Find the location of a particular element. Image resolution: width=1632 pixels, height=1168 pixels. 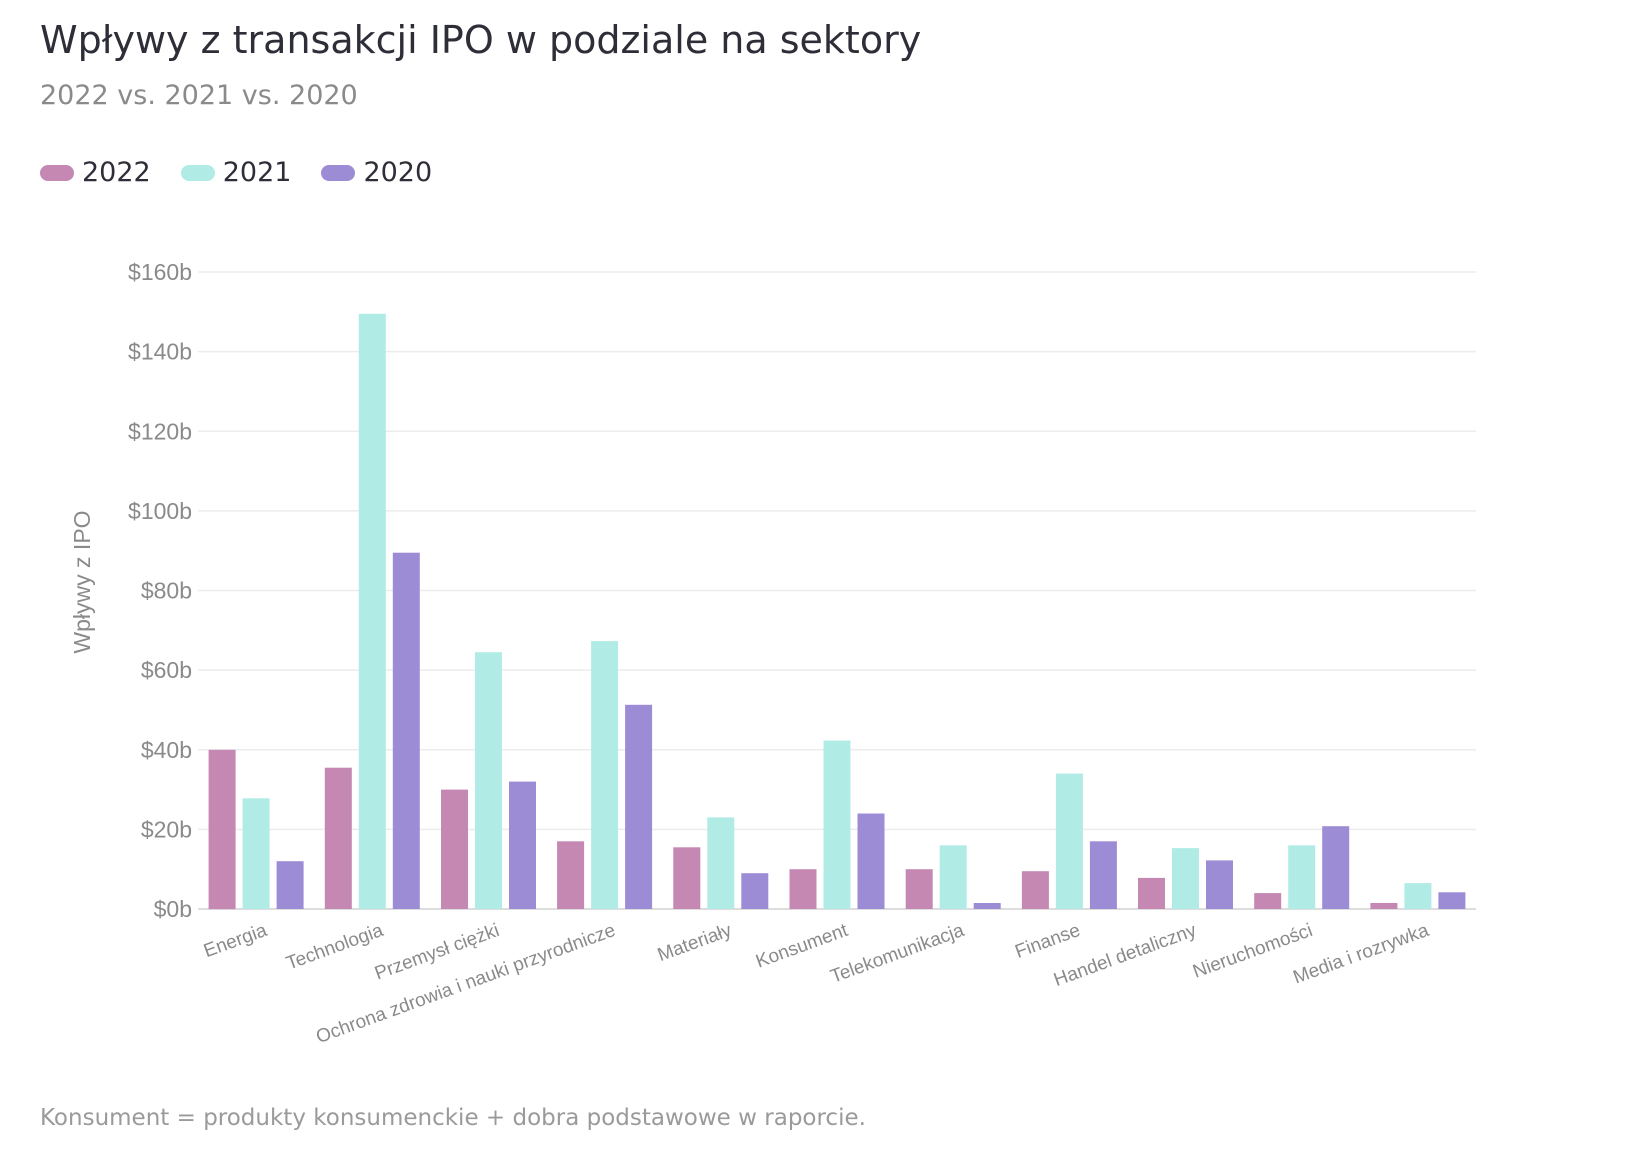

y-tick-label: $140b is located at coordinates (160, 352).